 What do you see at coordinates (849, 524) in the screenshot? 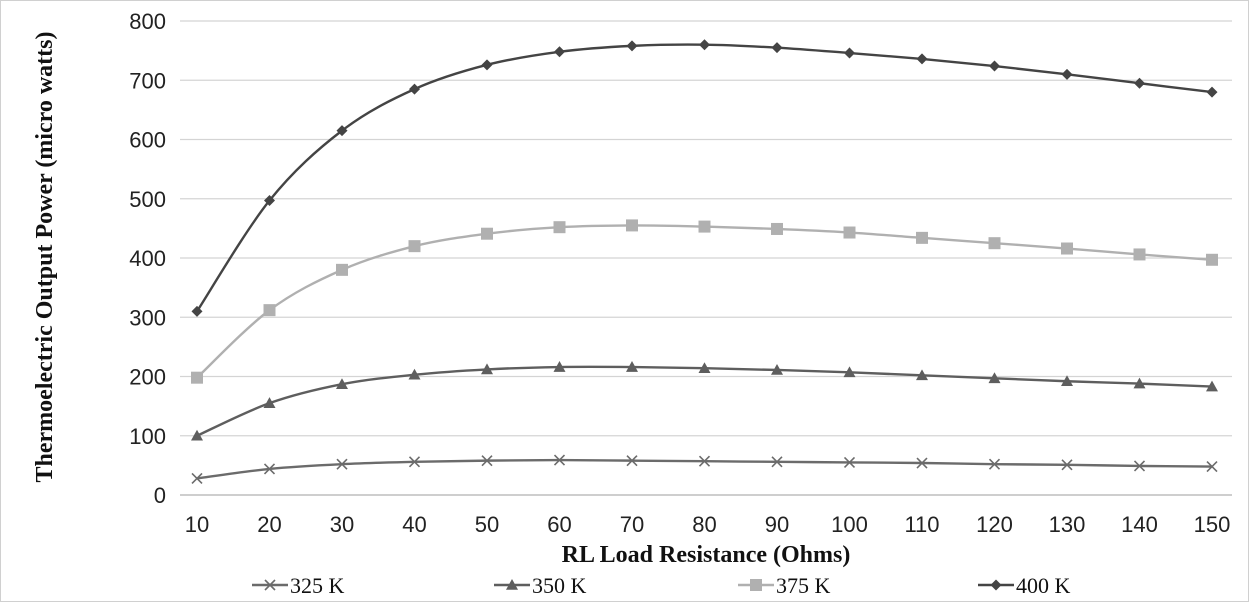
I see `x-tick-label: 100` at bounding box center [849, 524].